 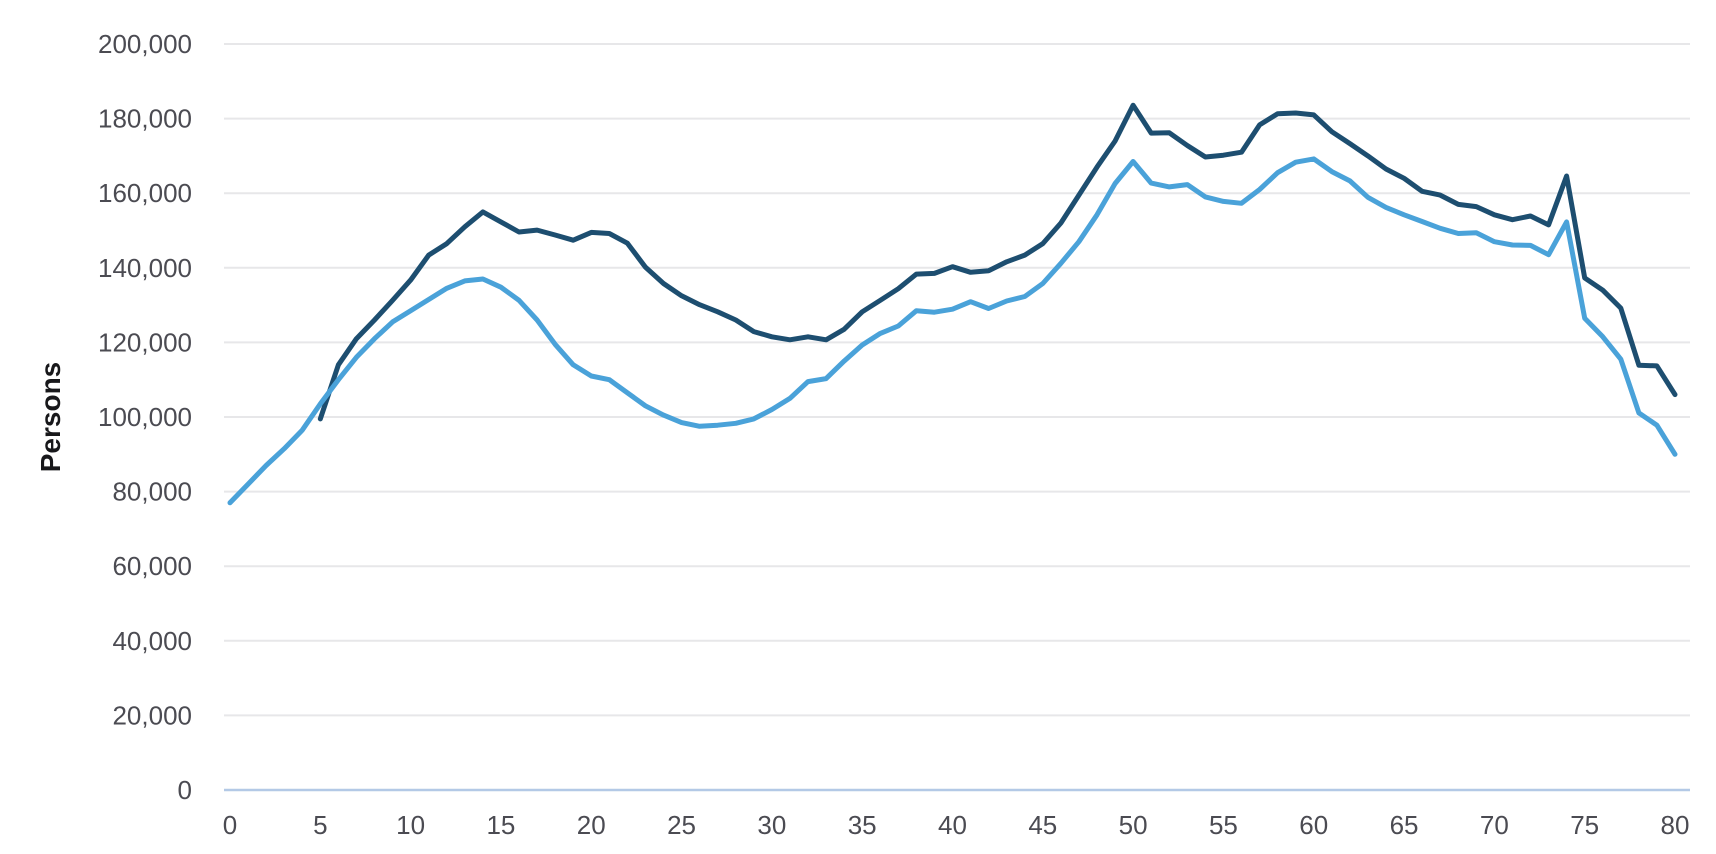 What do you see at coordinates (145, 193) in the screenshot?
I see `y-tick-label-160000: 160,000` at bounding box center [145, 193].